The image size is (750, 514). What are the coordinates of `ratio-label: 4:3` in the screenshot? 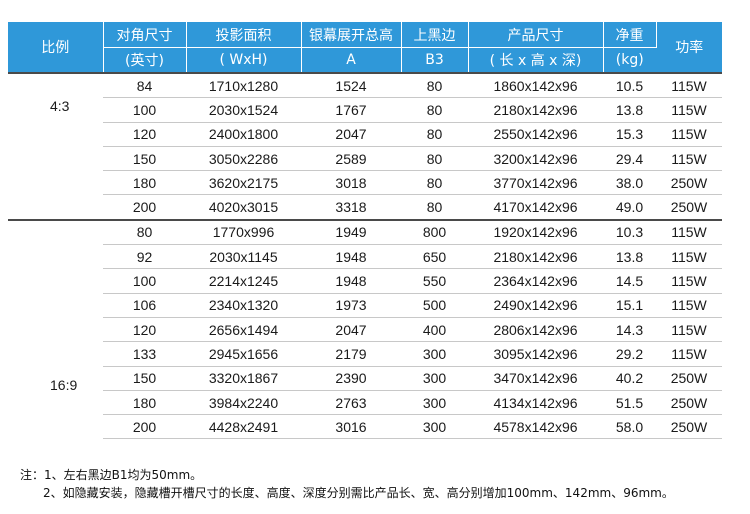 It's located at (60, 106).